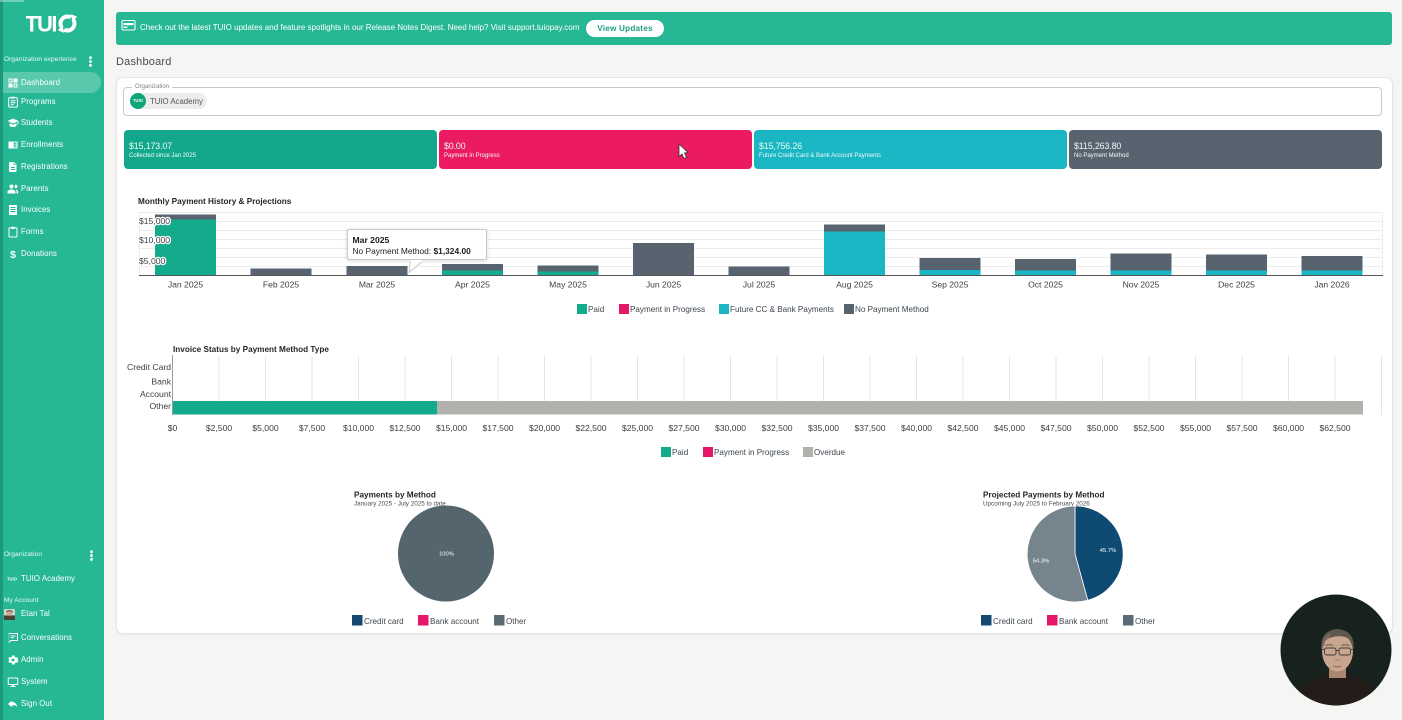  What do you see at coordinates (1041, 562) in the screenshot?
I see `svg-text: 54.3%` at bounding box center [1041, 562].